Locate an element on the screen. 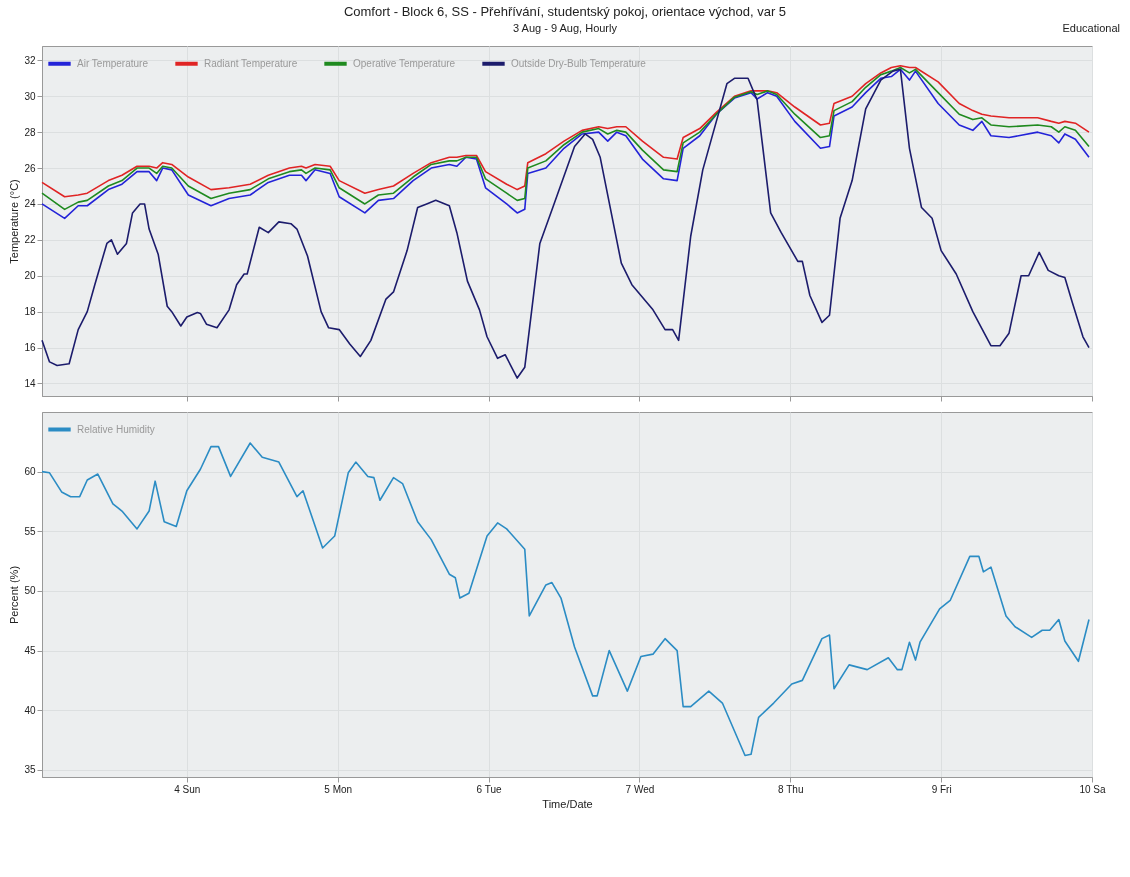 Image resolution: width=1130 pixels, height=877 pixels. y-tick-label: 26 is located at coordinates (30, 168).